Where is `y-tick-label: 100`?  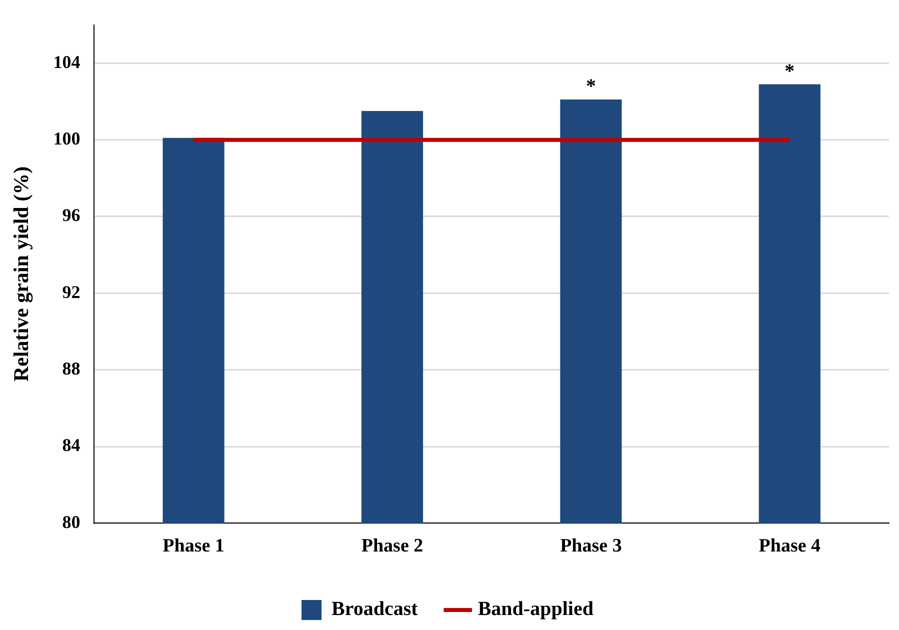
y-tick-label: 100 is located at coordinates (66, 138).